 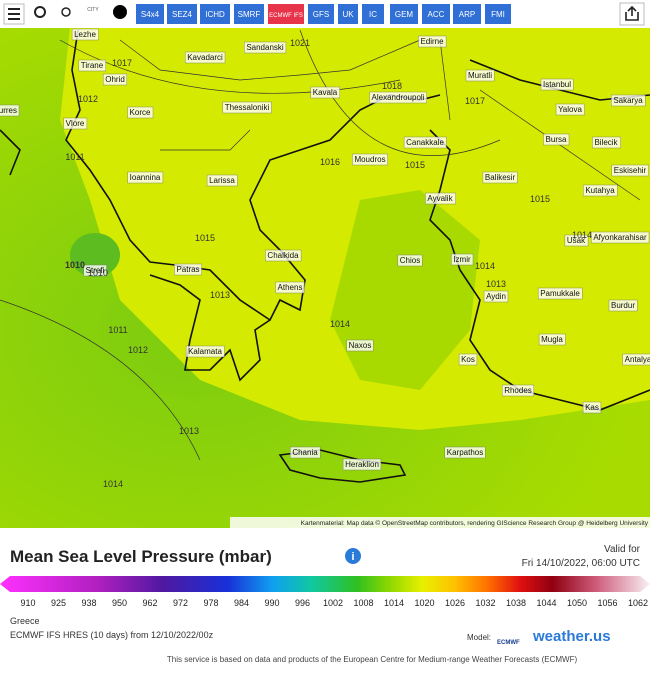 I want to click on model-label: Model:, so click(x=479, y=637).